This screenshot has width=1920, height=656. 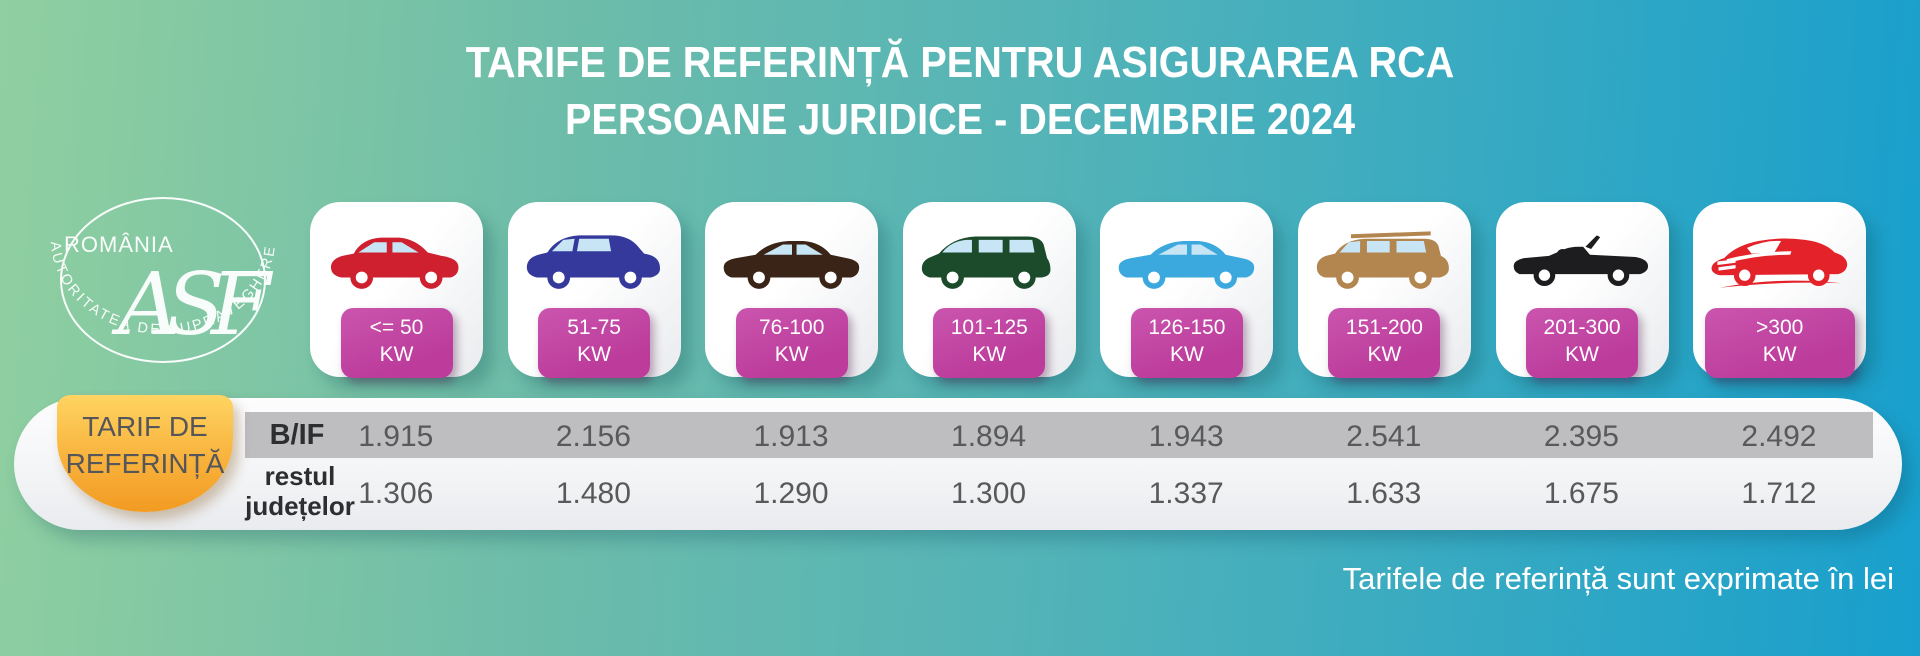 I want to click on power-range-badge: <= 50 KW, so click(x=396, y=343).